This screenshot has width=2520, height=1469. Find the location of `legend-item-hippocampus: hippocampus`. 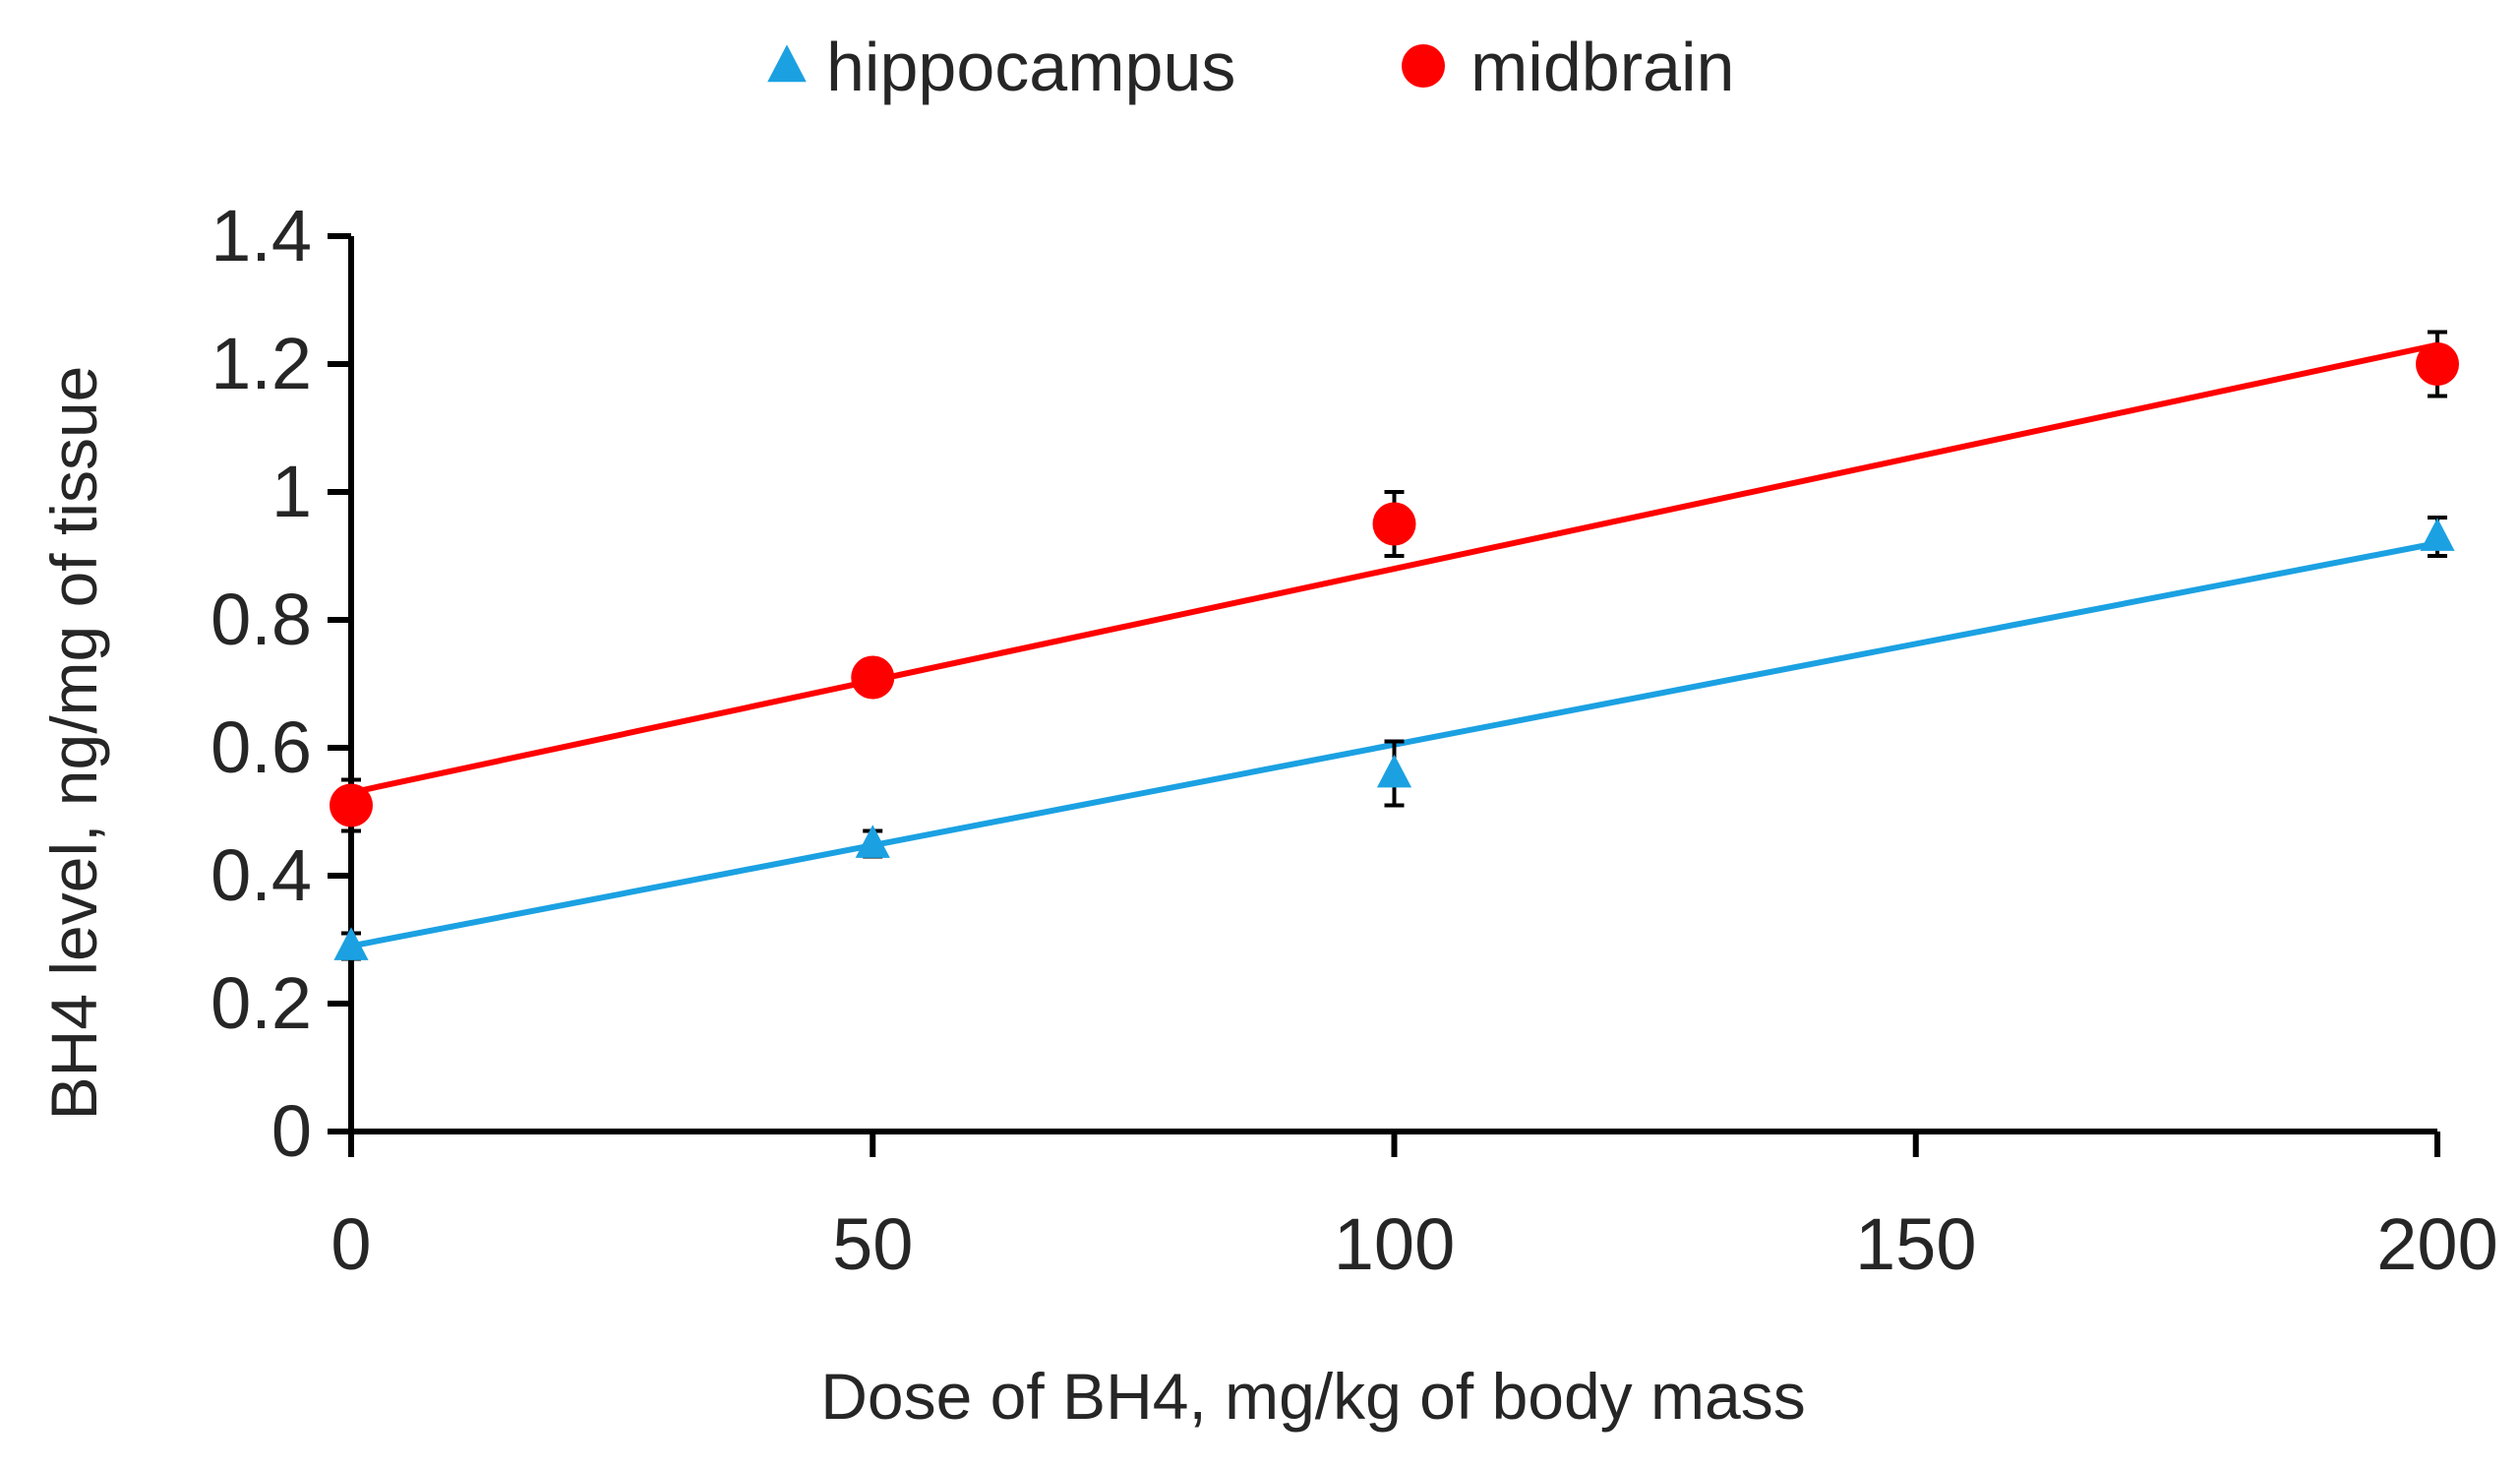

legend-item-hippocampus: hippocampus is located at coordinates (1001, 67).